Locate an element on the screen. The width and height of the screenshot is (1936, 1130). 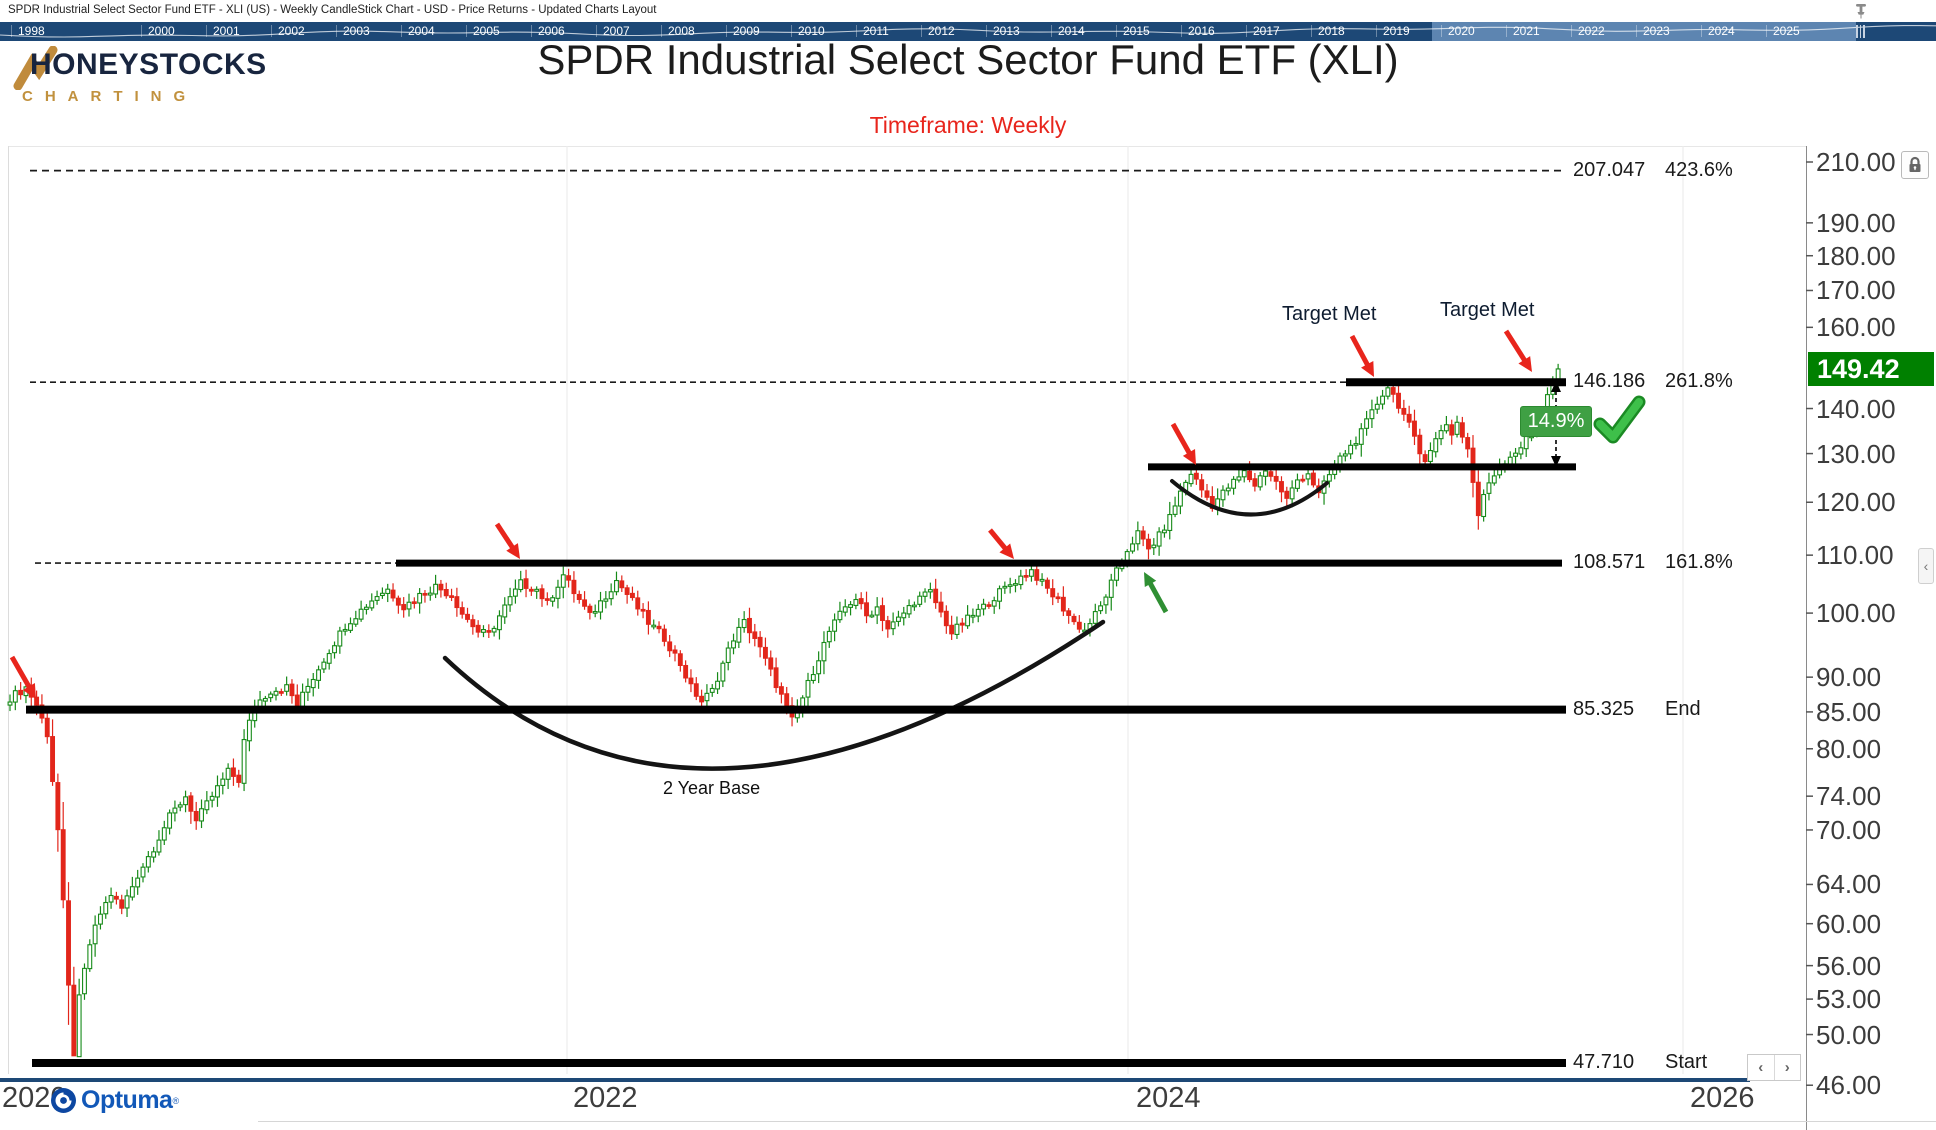
timeline-year-label: 2007 is located at coordinates (613, 31).